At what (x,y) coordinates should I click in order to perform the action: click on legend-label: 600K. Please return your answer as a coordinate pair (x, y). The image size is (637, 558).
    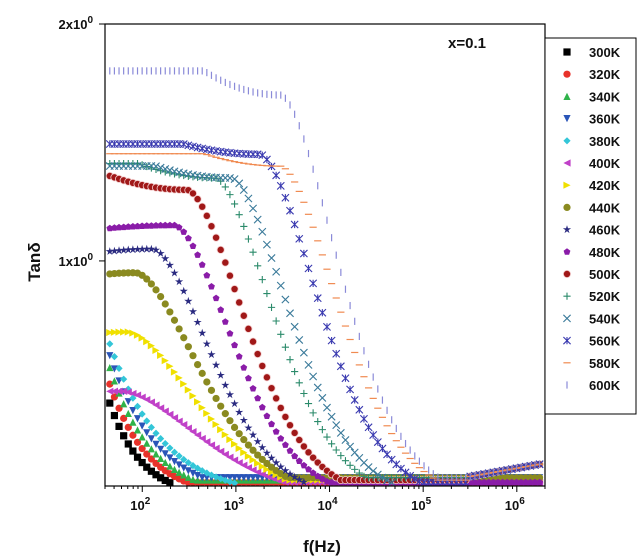
    Looking at the image, I should click on (605, 385).